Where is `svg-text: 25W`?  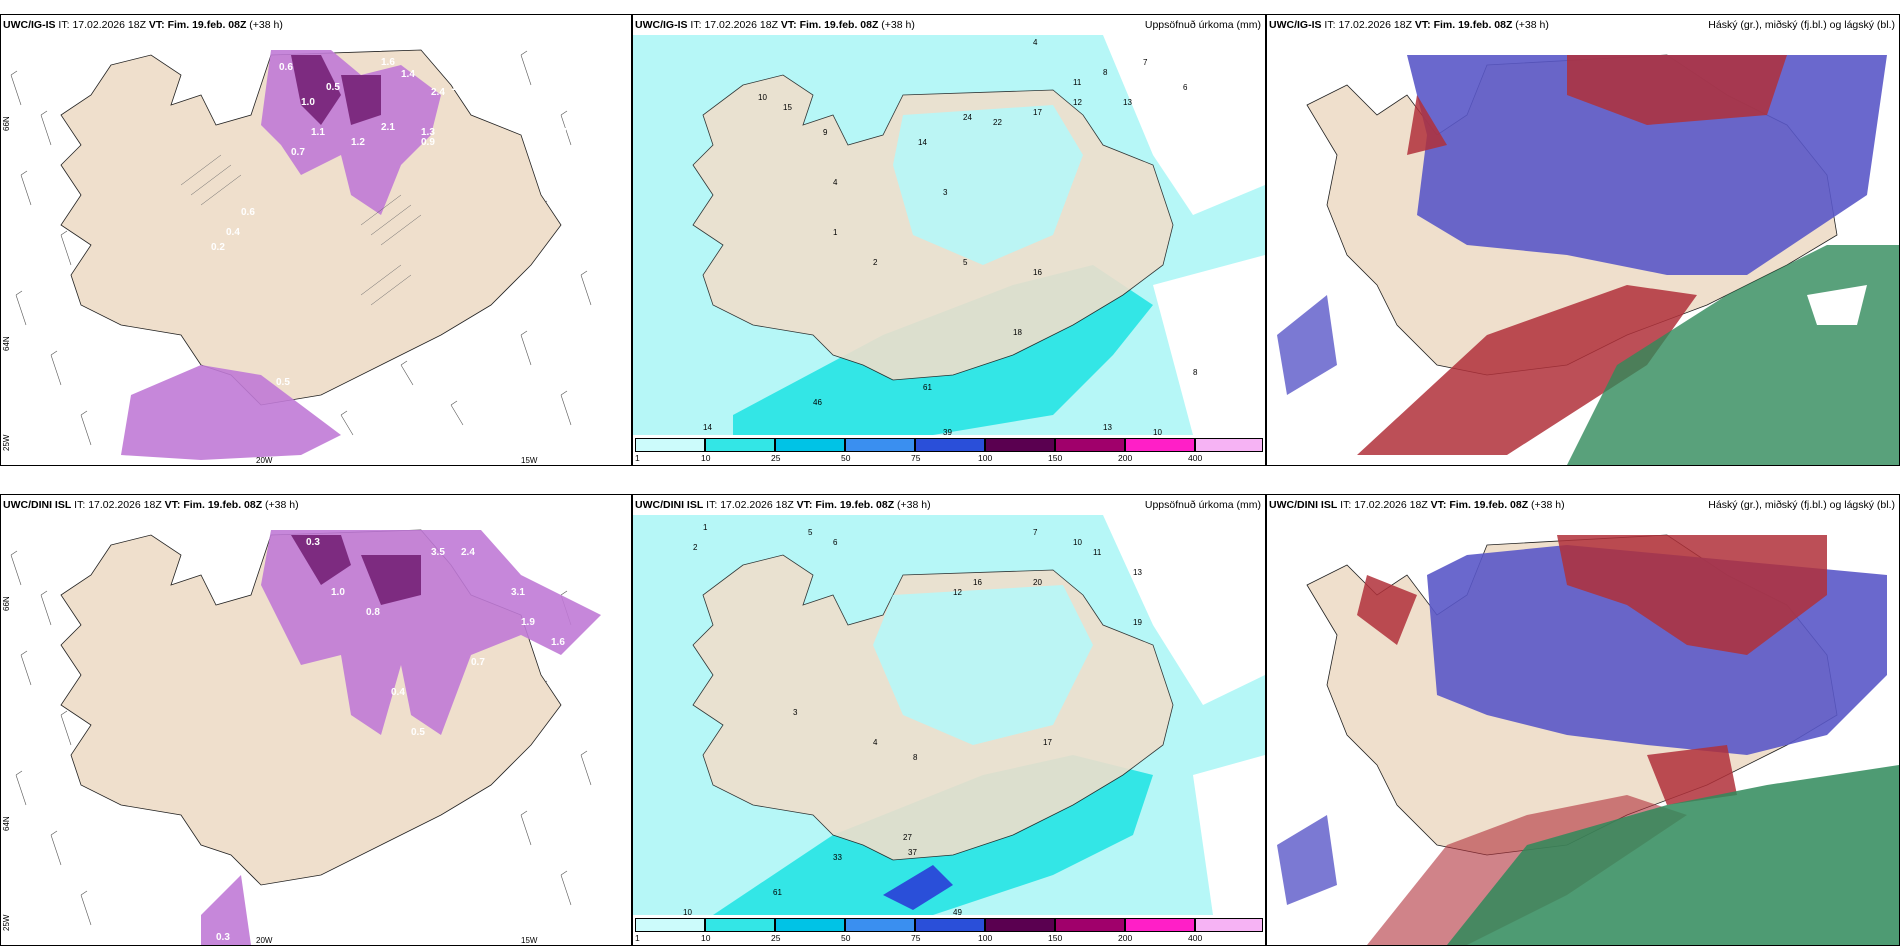
svg-text: 25W is located at coordinates (6, 442).